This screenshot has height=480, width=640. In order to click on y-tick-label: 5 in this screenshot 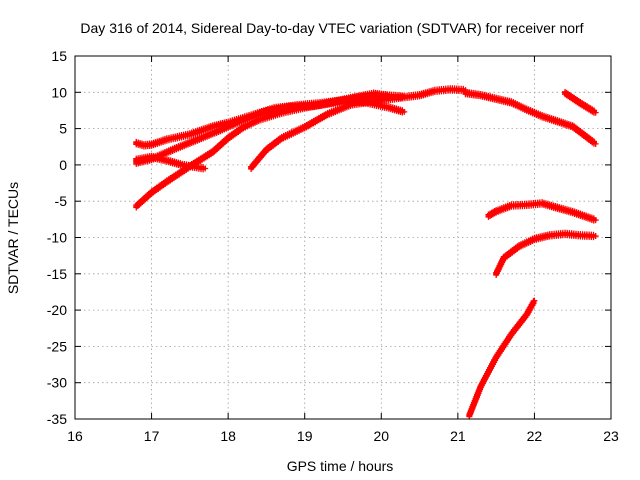, I will do `click(63, 129)`.